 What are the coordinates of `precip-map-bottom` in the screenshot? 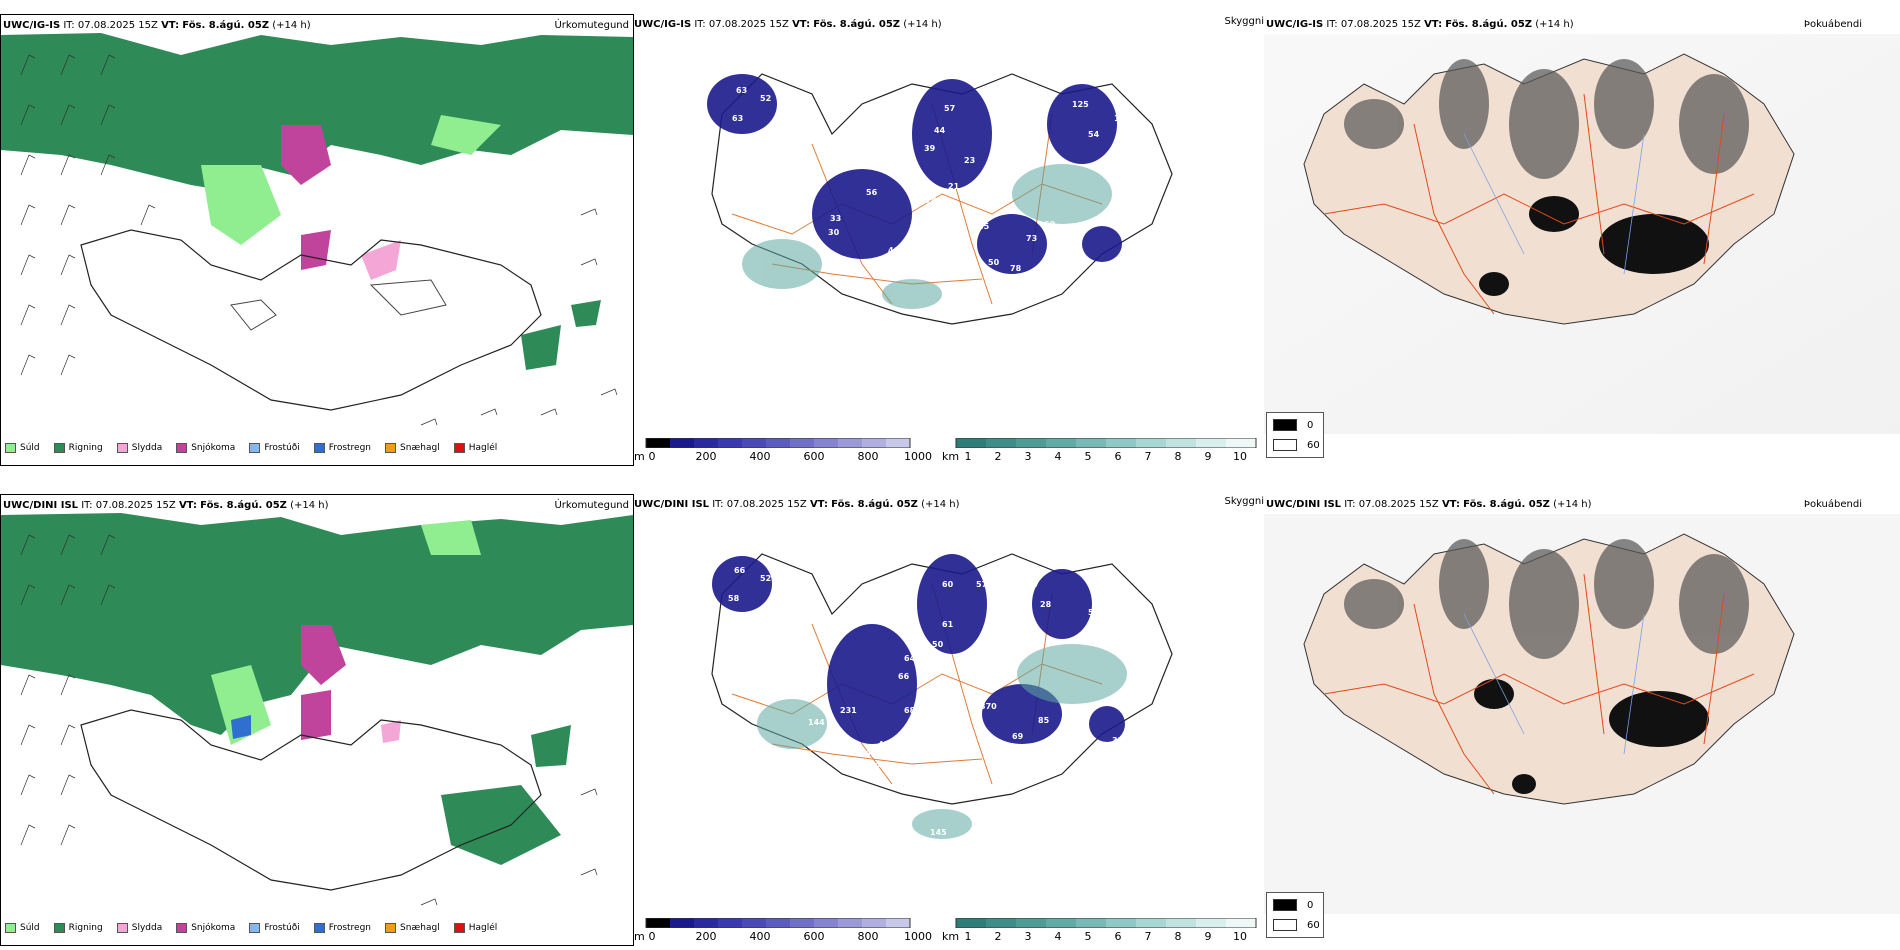 It's located at (317, 709).